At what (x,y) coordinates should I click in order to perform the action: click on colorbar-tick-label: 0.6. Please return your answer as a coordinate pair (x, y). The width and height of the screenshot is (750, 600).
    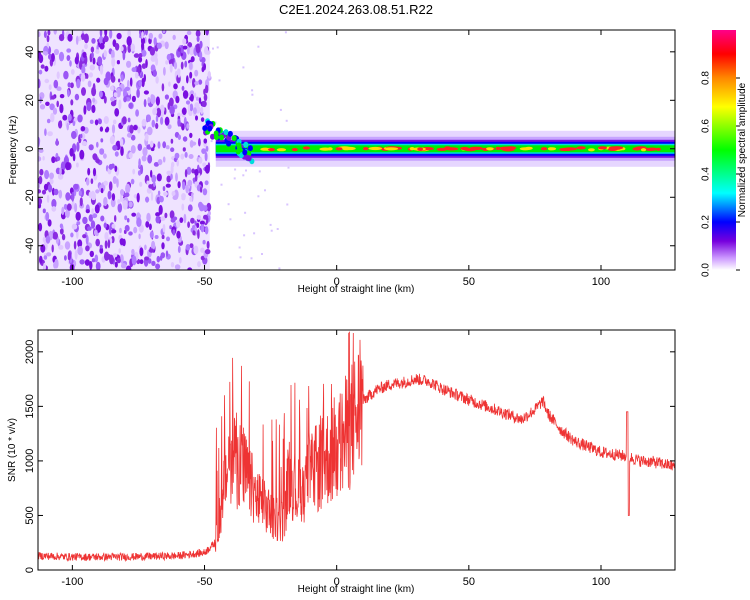
    Looking at the image, I should click on (706, 126).